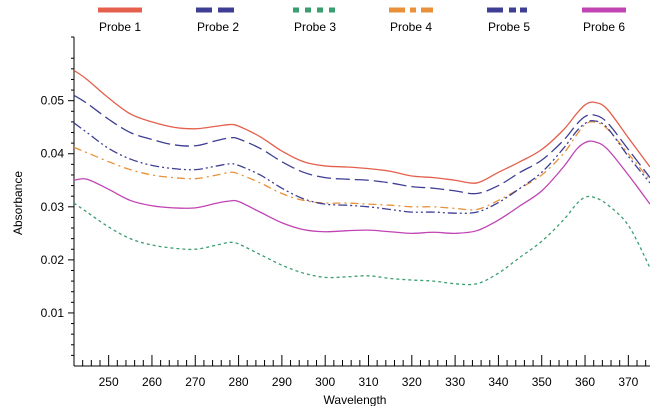 This screenshot has width=650, height=406. What do you see at coordinates (455, 382) in the screenshot?
I see `x-tick-label: 330` at bounding box center [455, 382].